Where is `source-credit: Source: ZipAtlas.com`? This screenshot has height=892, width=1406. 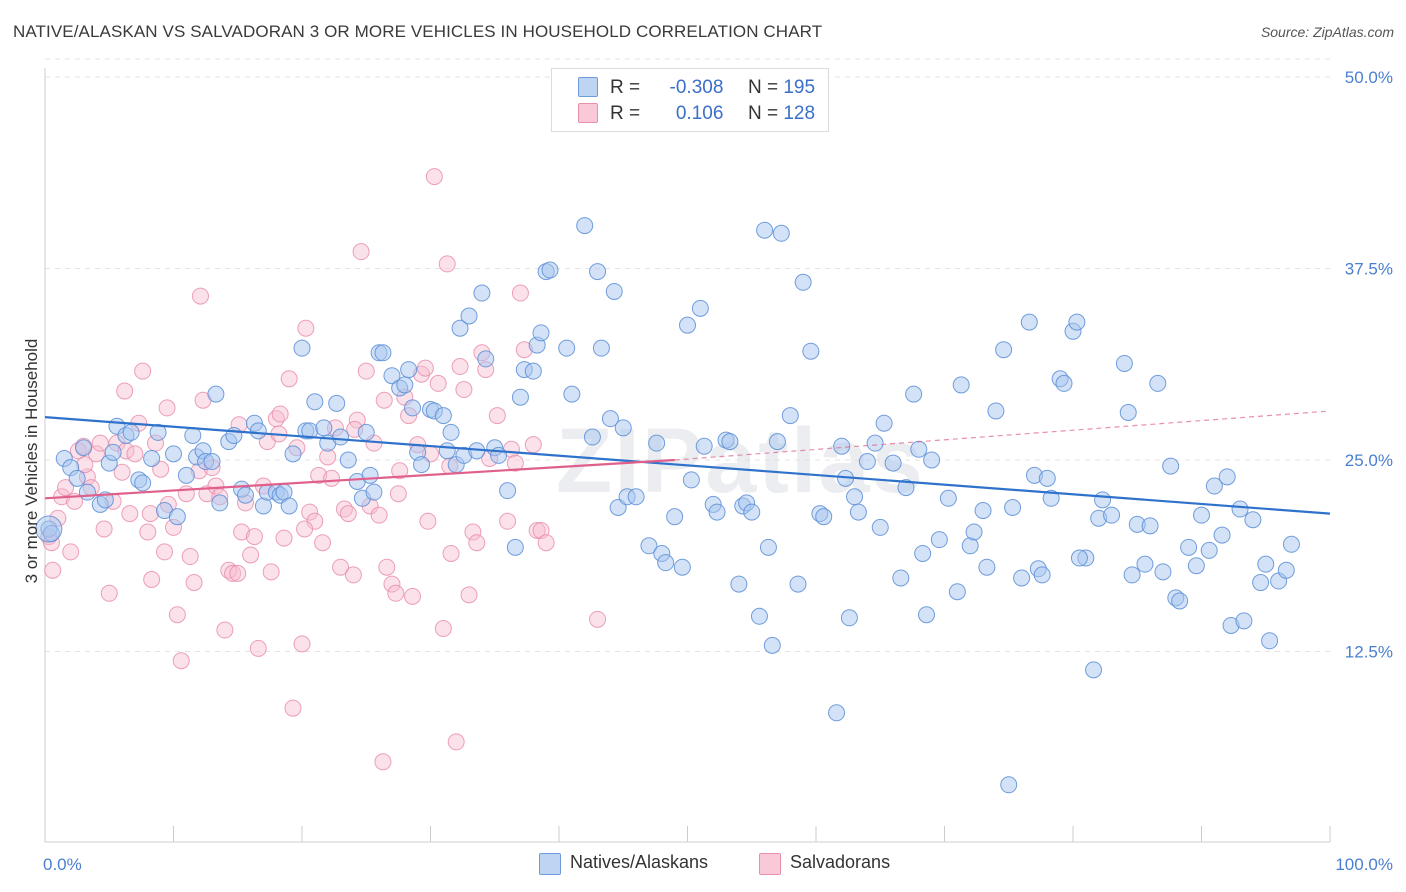 source-credit: Source: ZipAtlas.com is located at coordinates (1327, 32).